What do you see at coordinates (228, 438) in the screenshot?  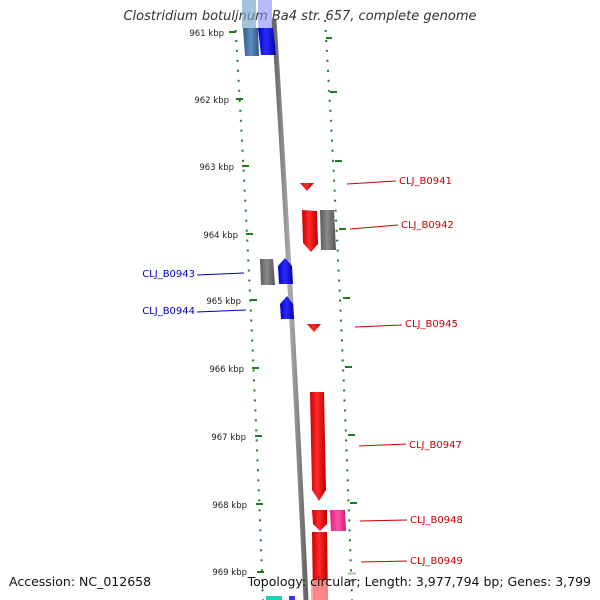 I see `tick-label: 967 kbp` at bounding box center [228, 438].